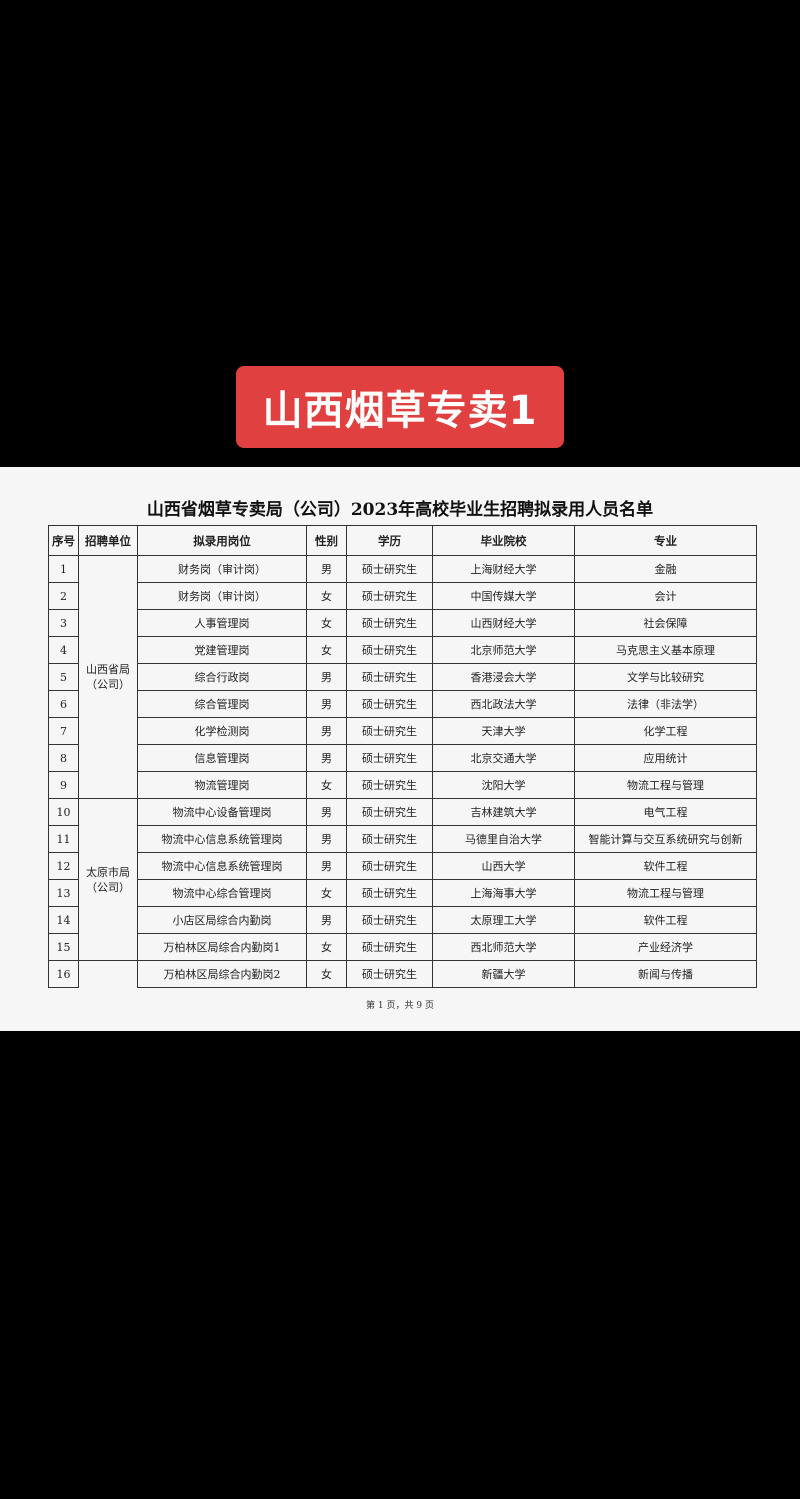 This screenshot has height=1499, width=800. Describe the element at coordinates (503, 731) in the screenshot. I see `cell-school: 天津大学` at that location.